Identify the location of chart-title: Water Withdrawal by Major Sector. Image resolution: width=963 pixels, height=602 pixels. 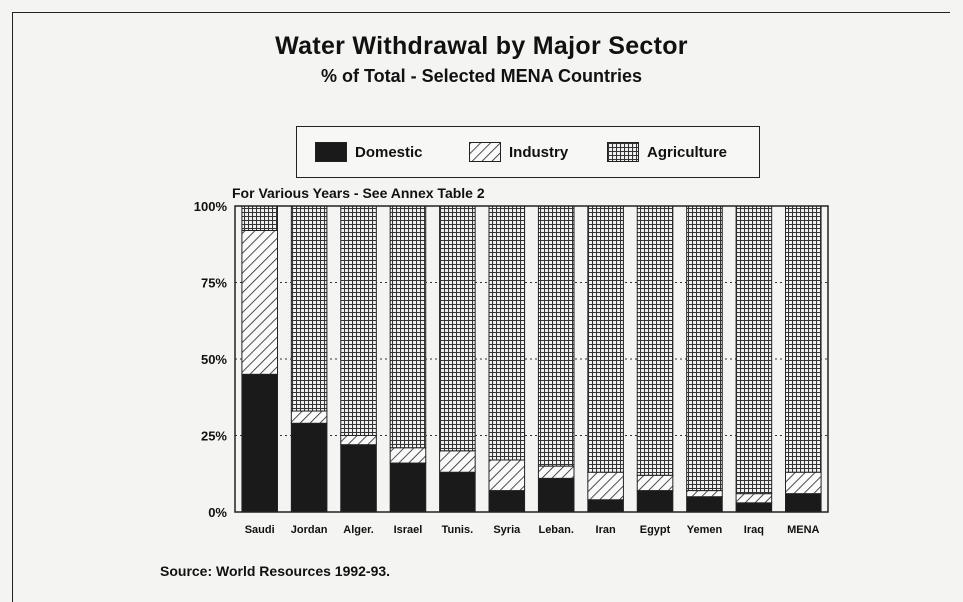
(481, 46).